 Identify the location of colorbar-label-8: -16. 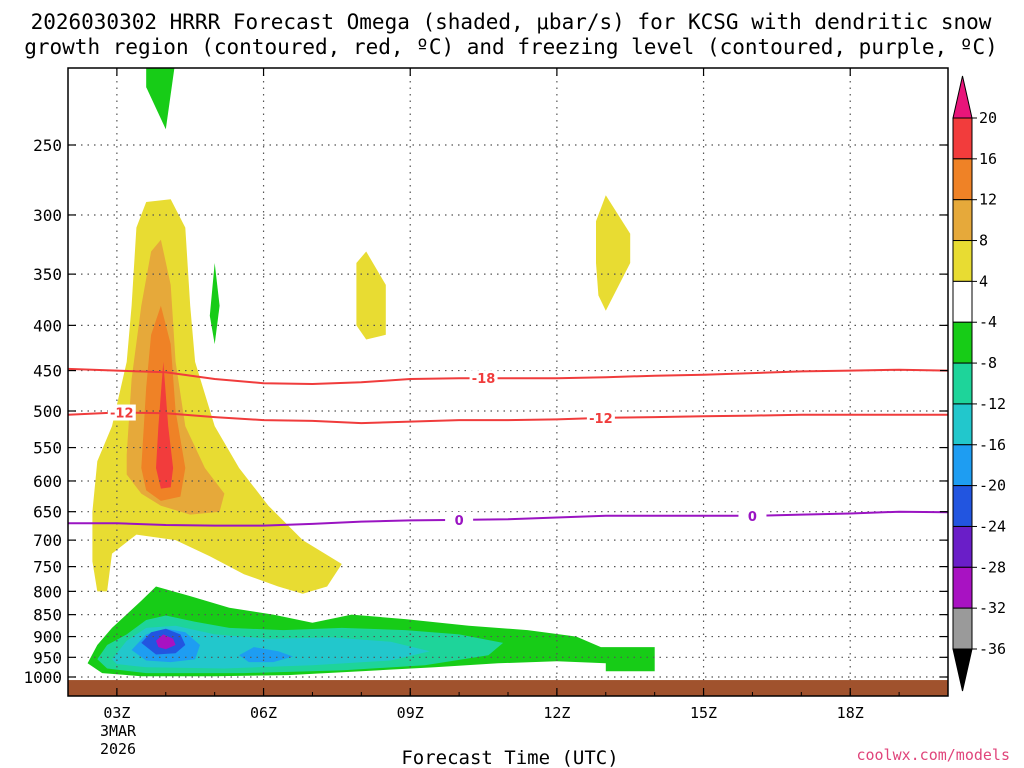
(992, 445).